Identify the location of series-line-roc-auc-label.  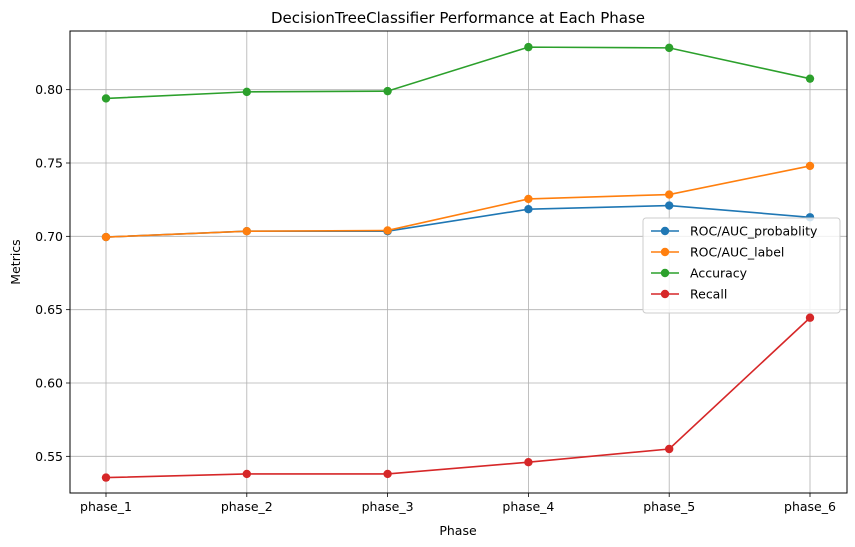
(458, 201).